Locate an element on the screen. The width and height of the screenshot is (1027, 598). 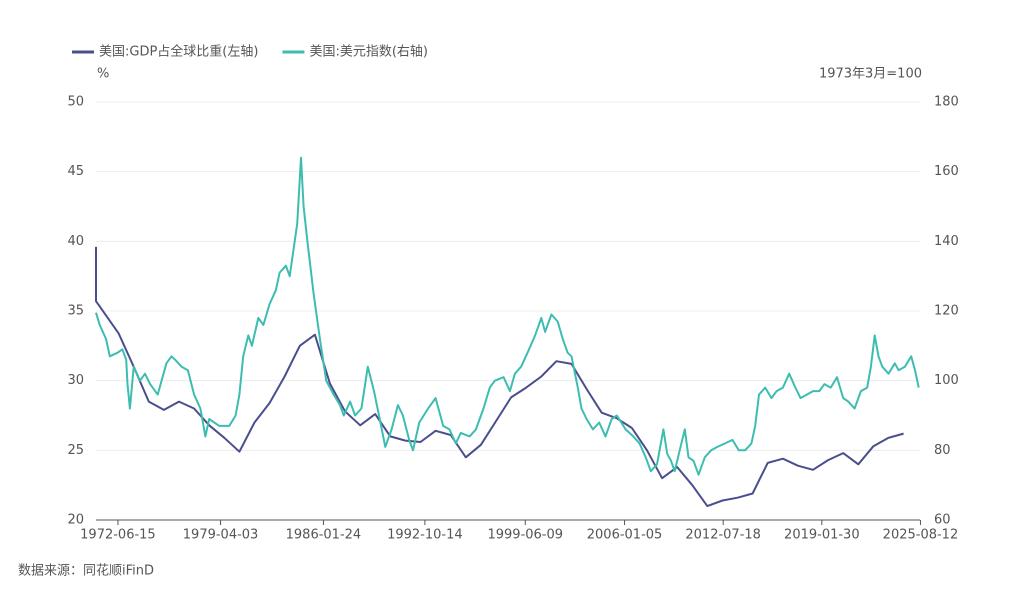
y2-tick-label: 180 is located at coordinates (946, 102).